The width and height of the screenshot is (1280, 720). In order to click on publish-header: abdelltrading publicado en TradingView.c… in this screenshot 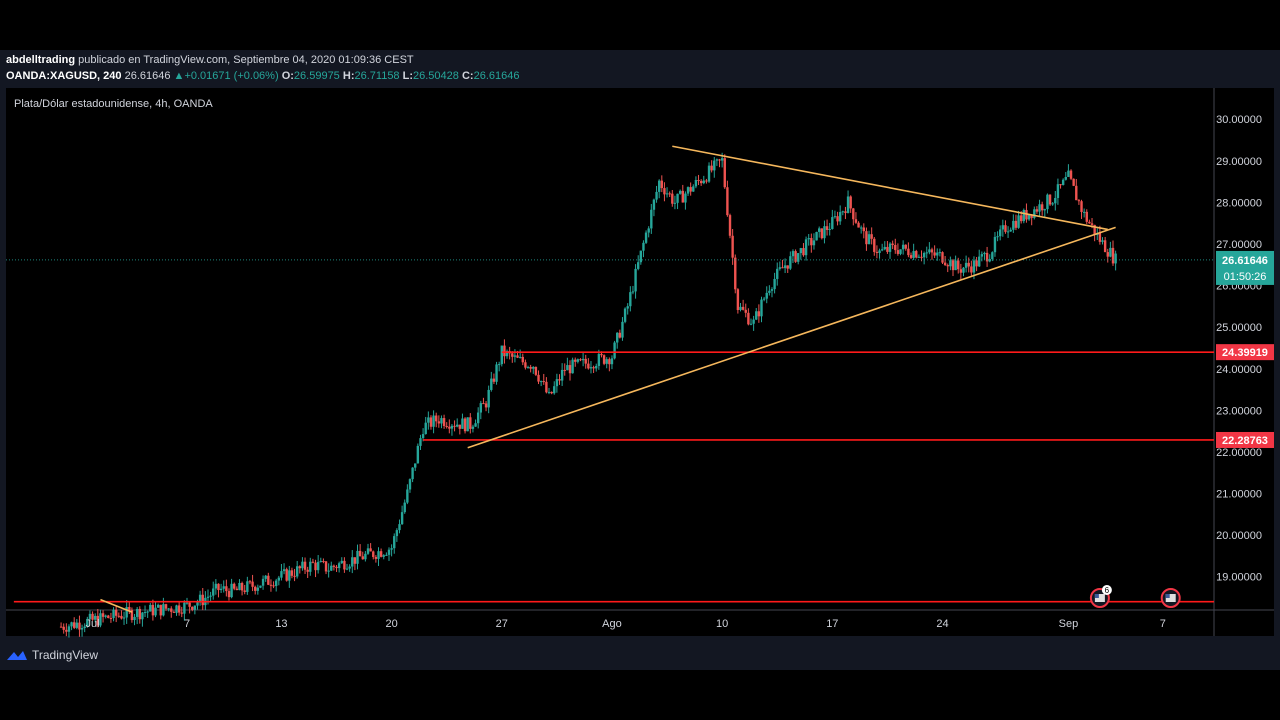, I will do `click(210, 60)`.